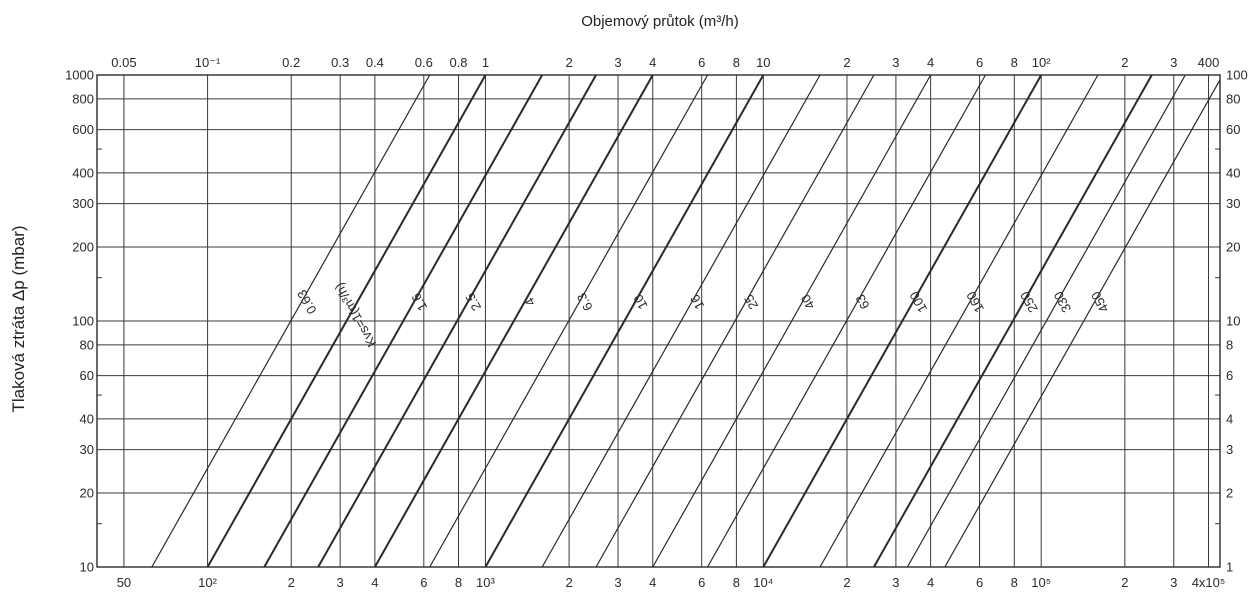  I want to click on x-bottom-tick-label: 4x10⁵, so click(1209, 582).